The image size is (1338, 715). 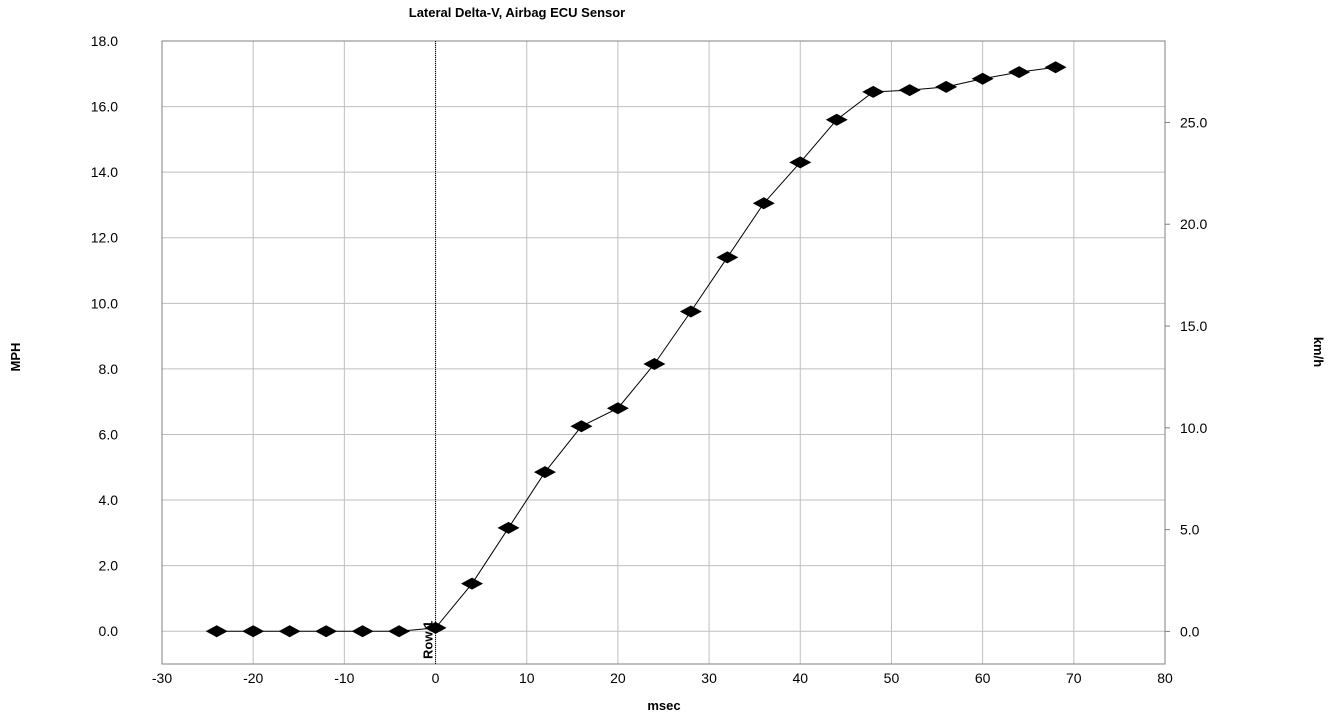 I want to click on x-tick-label: 80, so click(x=1165, y=678).